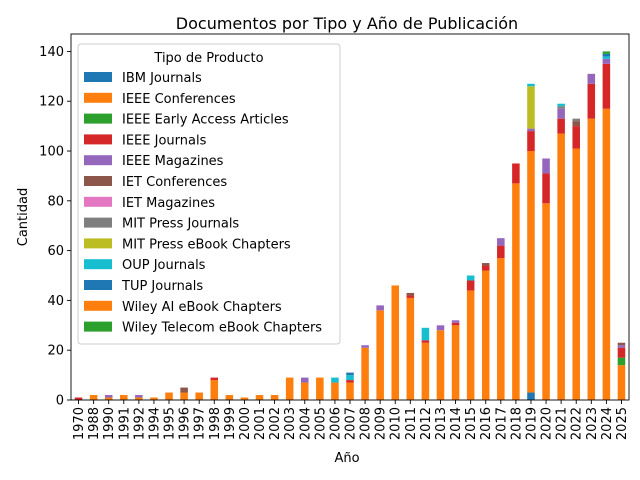  I want to click on x-tick-label-2012: 2012, so click(426, 423).